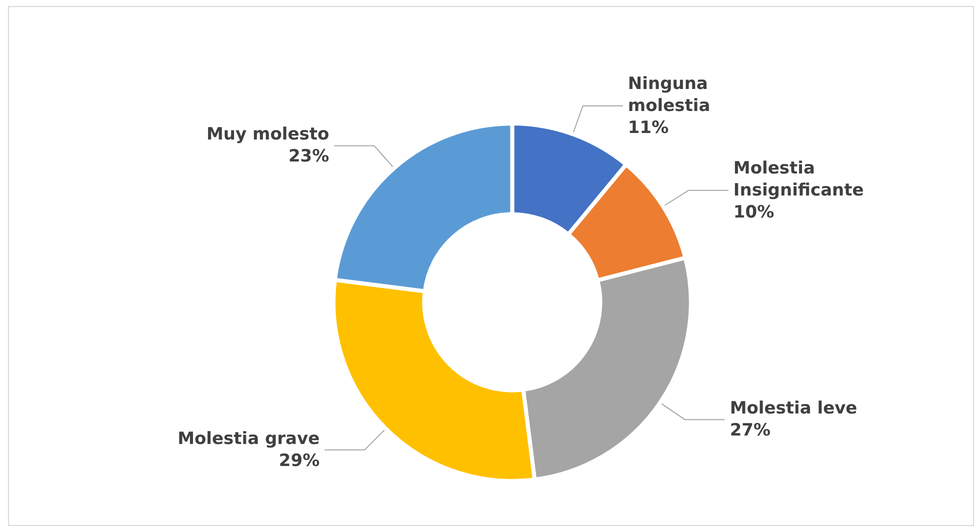 This screenshot has height=531, width=980. I want to click on slice-label: Muy molesto, so click(268, 134).